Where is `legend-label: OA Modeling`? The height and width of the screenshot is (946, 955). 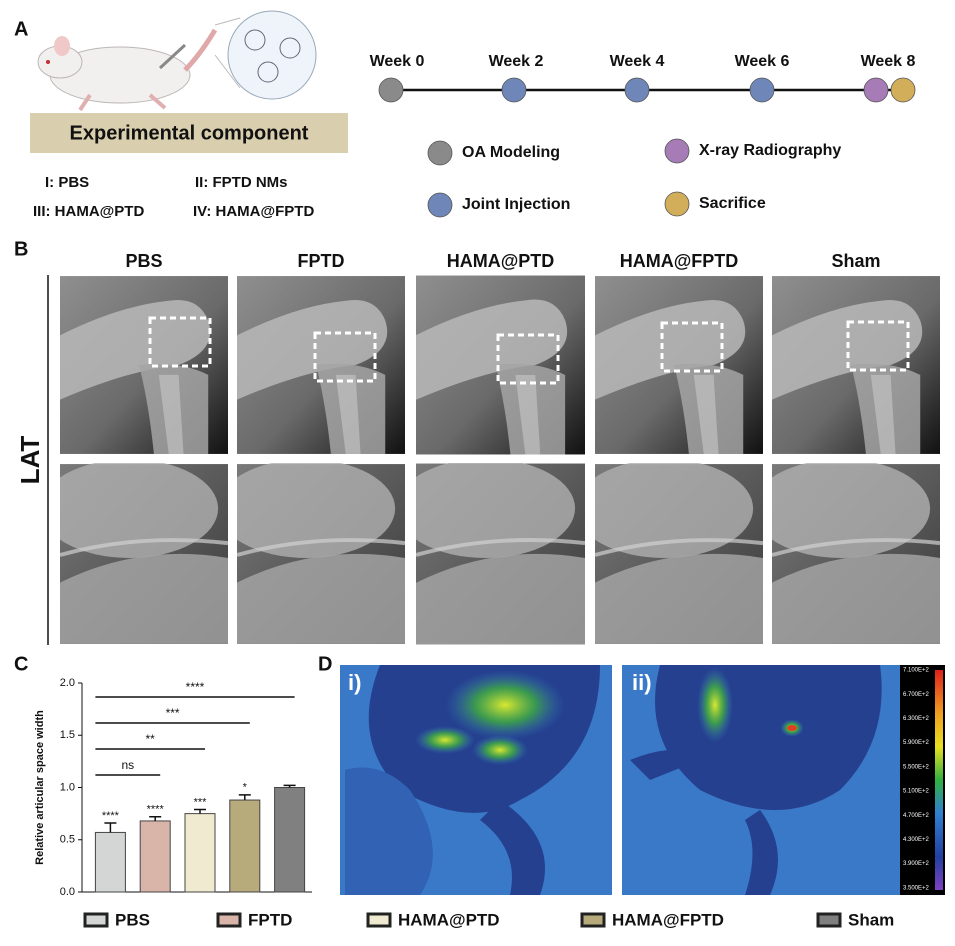 legend-label: OA Modeling is located at coordinates (511, 152).